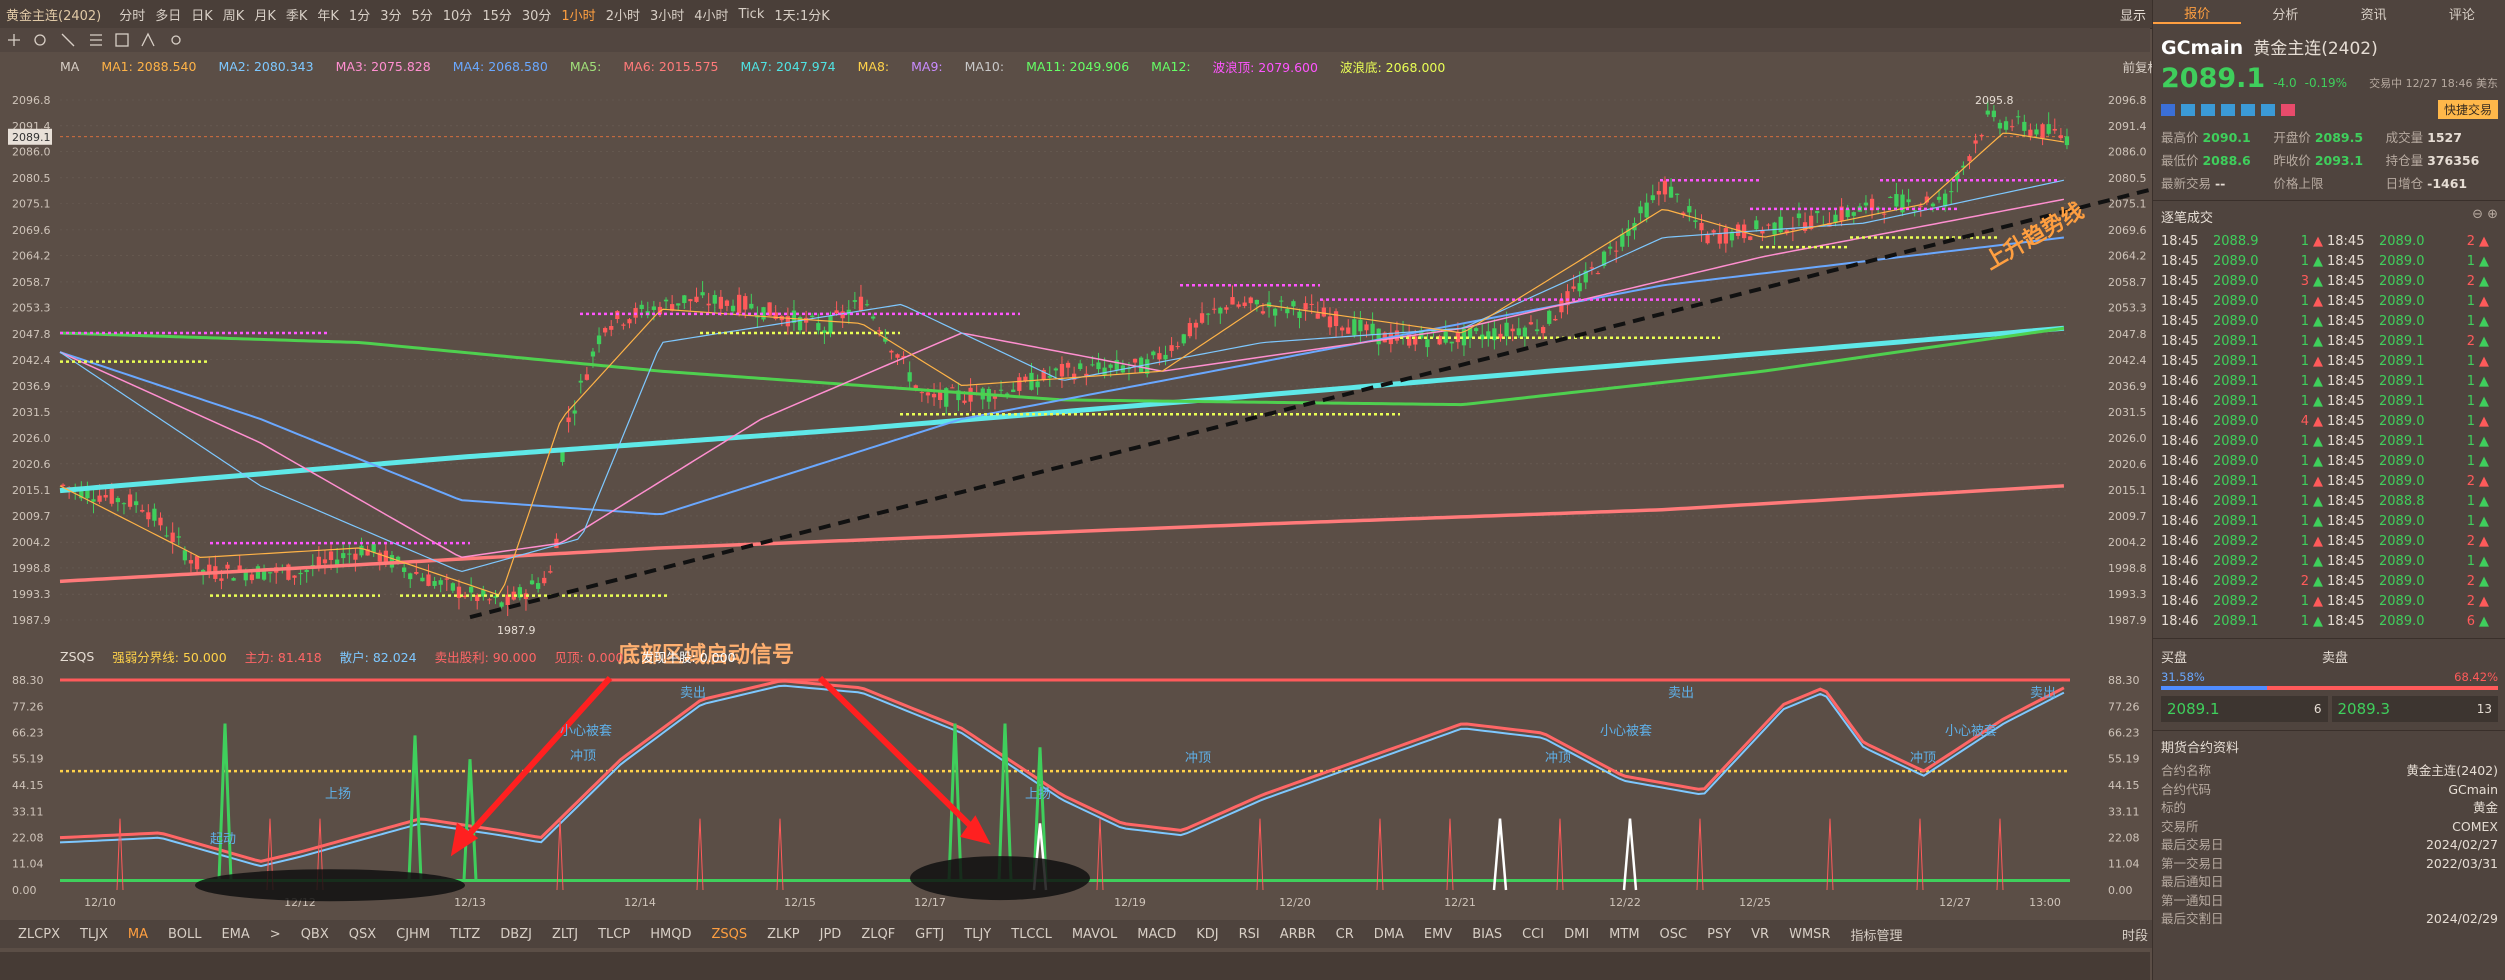  I want to click on drawing-tools-icons, so click(170, 40).